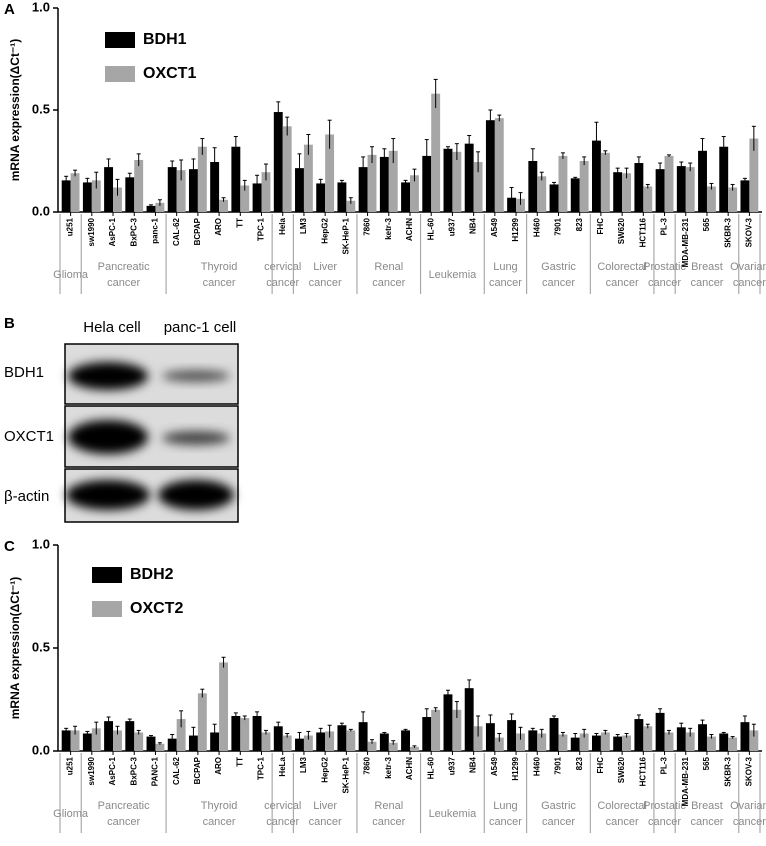 The height and width of the screenshot is (846, 766). What do you see at coordinates (324, 230) in the screenshot?
I see `x-tick-label: HepG2` at bounding box center [324, 230].